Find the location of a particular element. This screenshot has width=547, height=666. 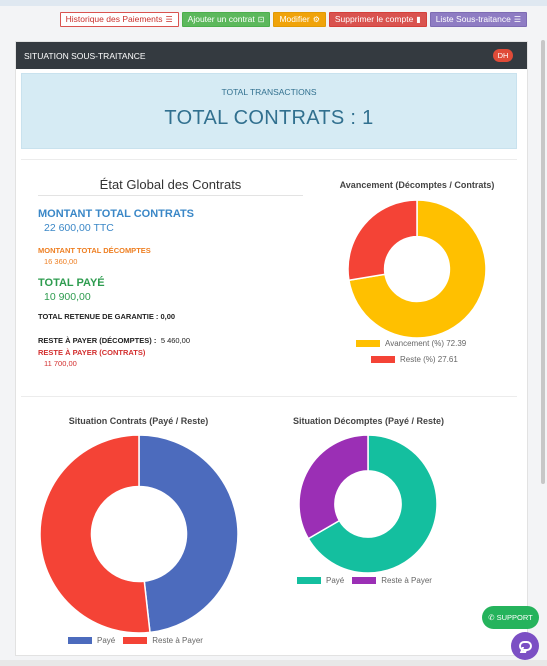

slice-avancement is located at coordinates (417, 269).